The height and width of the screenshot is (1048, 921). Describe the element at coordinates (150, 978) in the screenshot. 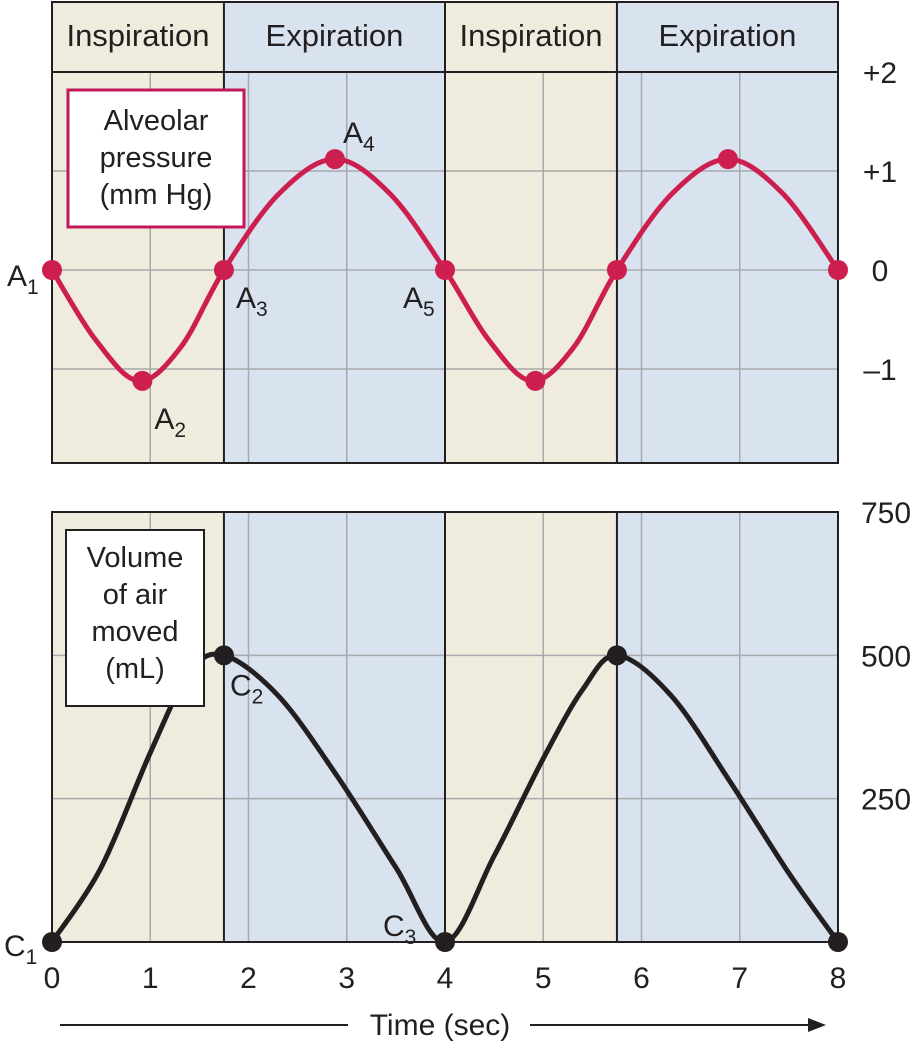

I see `x-tick-label-1: 1` at that location.